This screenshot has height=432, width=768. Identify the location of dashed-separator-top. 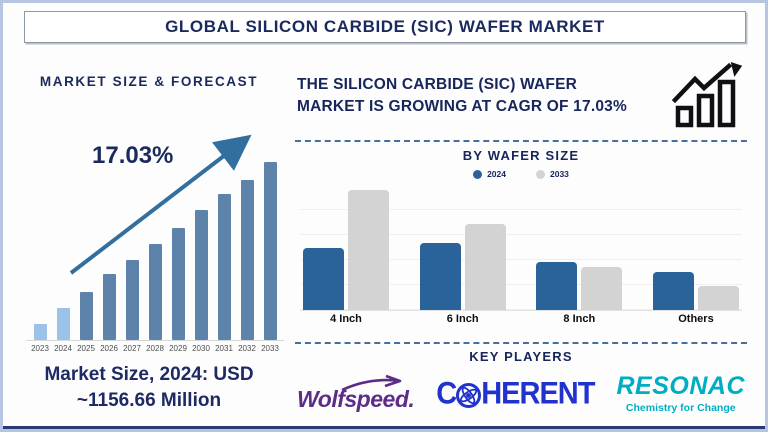
(521, 141).